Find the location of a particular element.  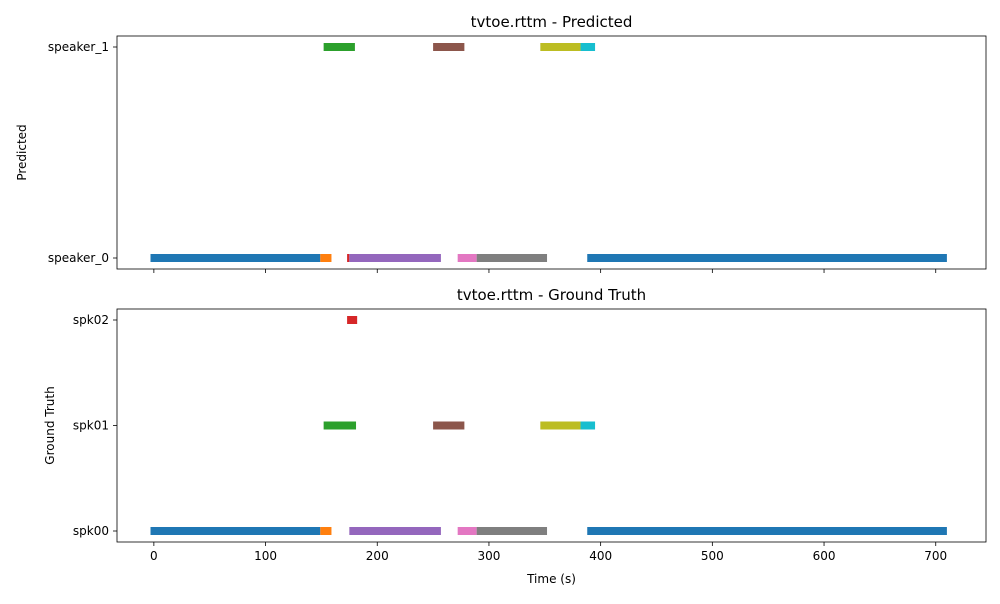

y-tick-label: speaker_0 is located at coordinates (78, 258).